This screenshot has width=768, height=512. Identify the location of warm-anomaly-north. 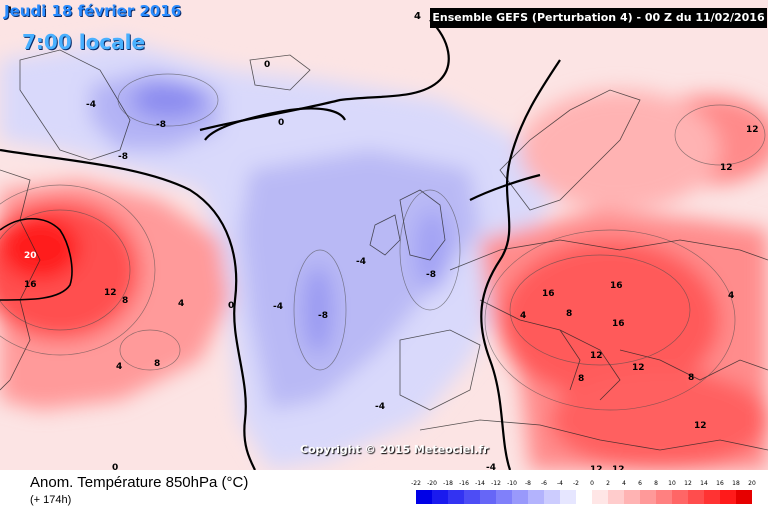
(620, 150).